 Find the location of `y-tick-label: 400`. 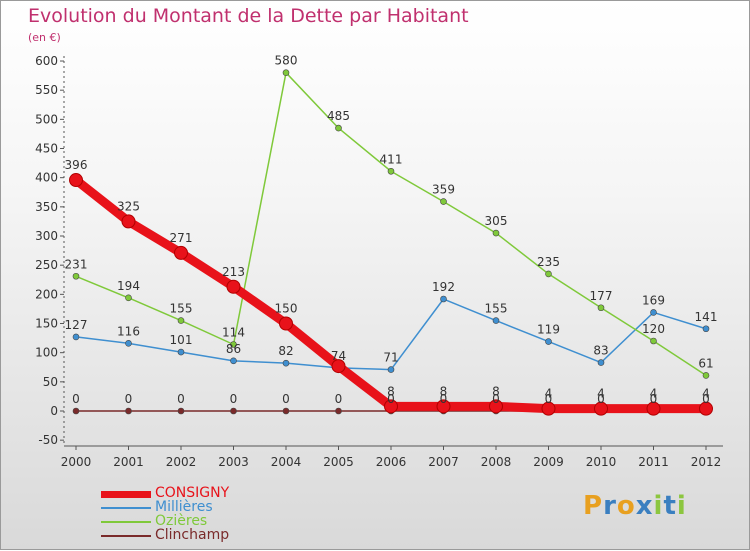

y-tick-label: 400 is located at coordinates (46, 178).